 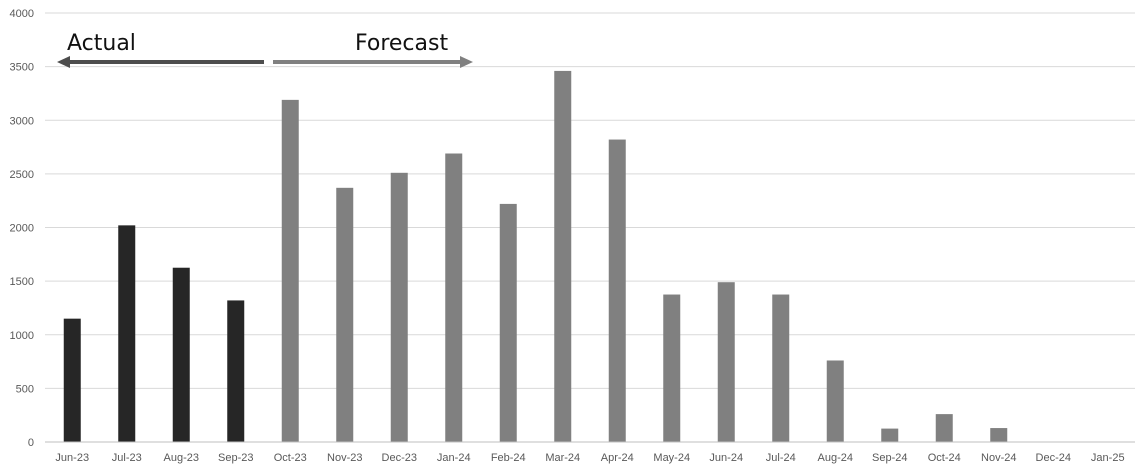 I want to click on y-tick-label: 3000, so click(x=22, y=121).